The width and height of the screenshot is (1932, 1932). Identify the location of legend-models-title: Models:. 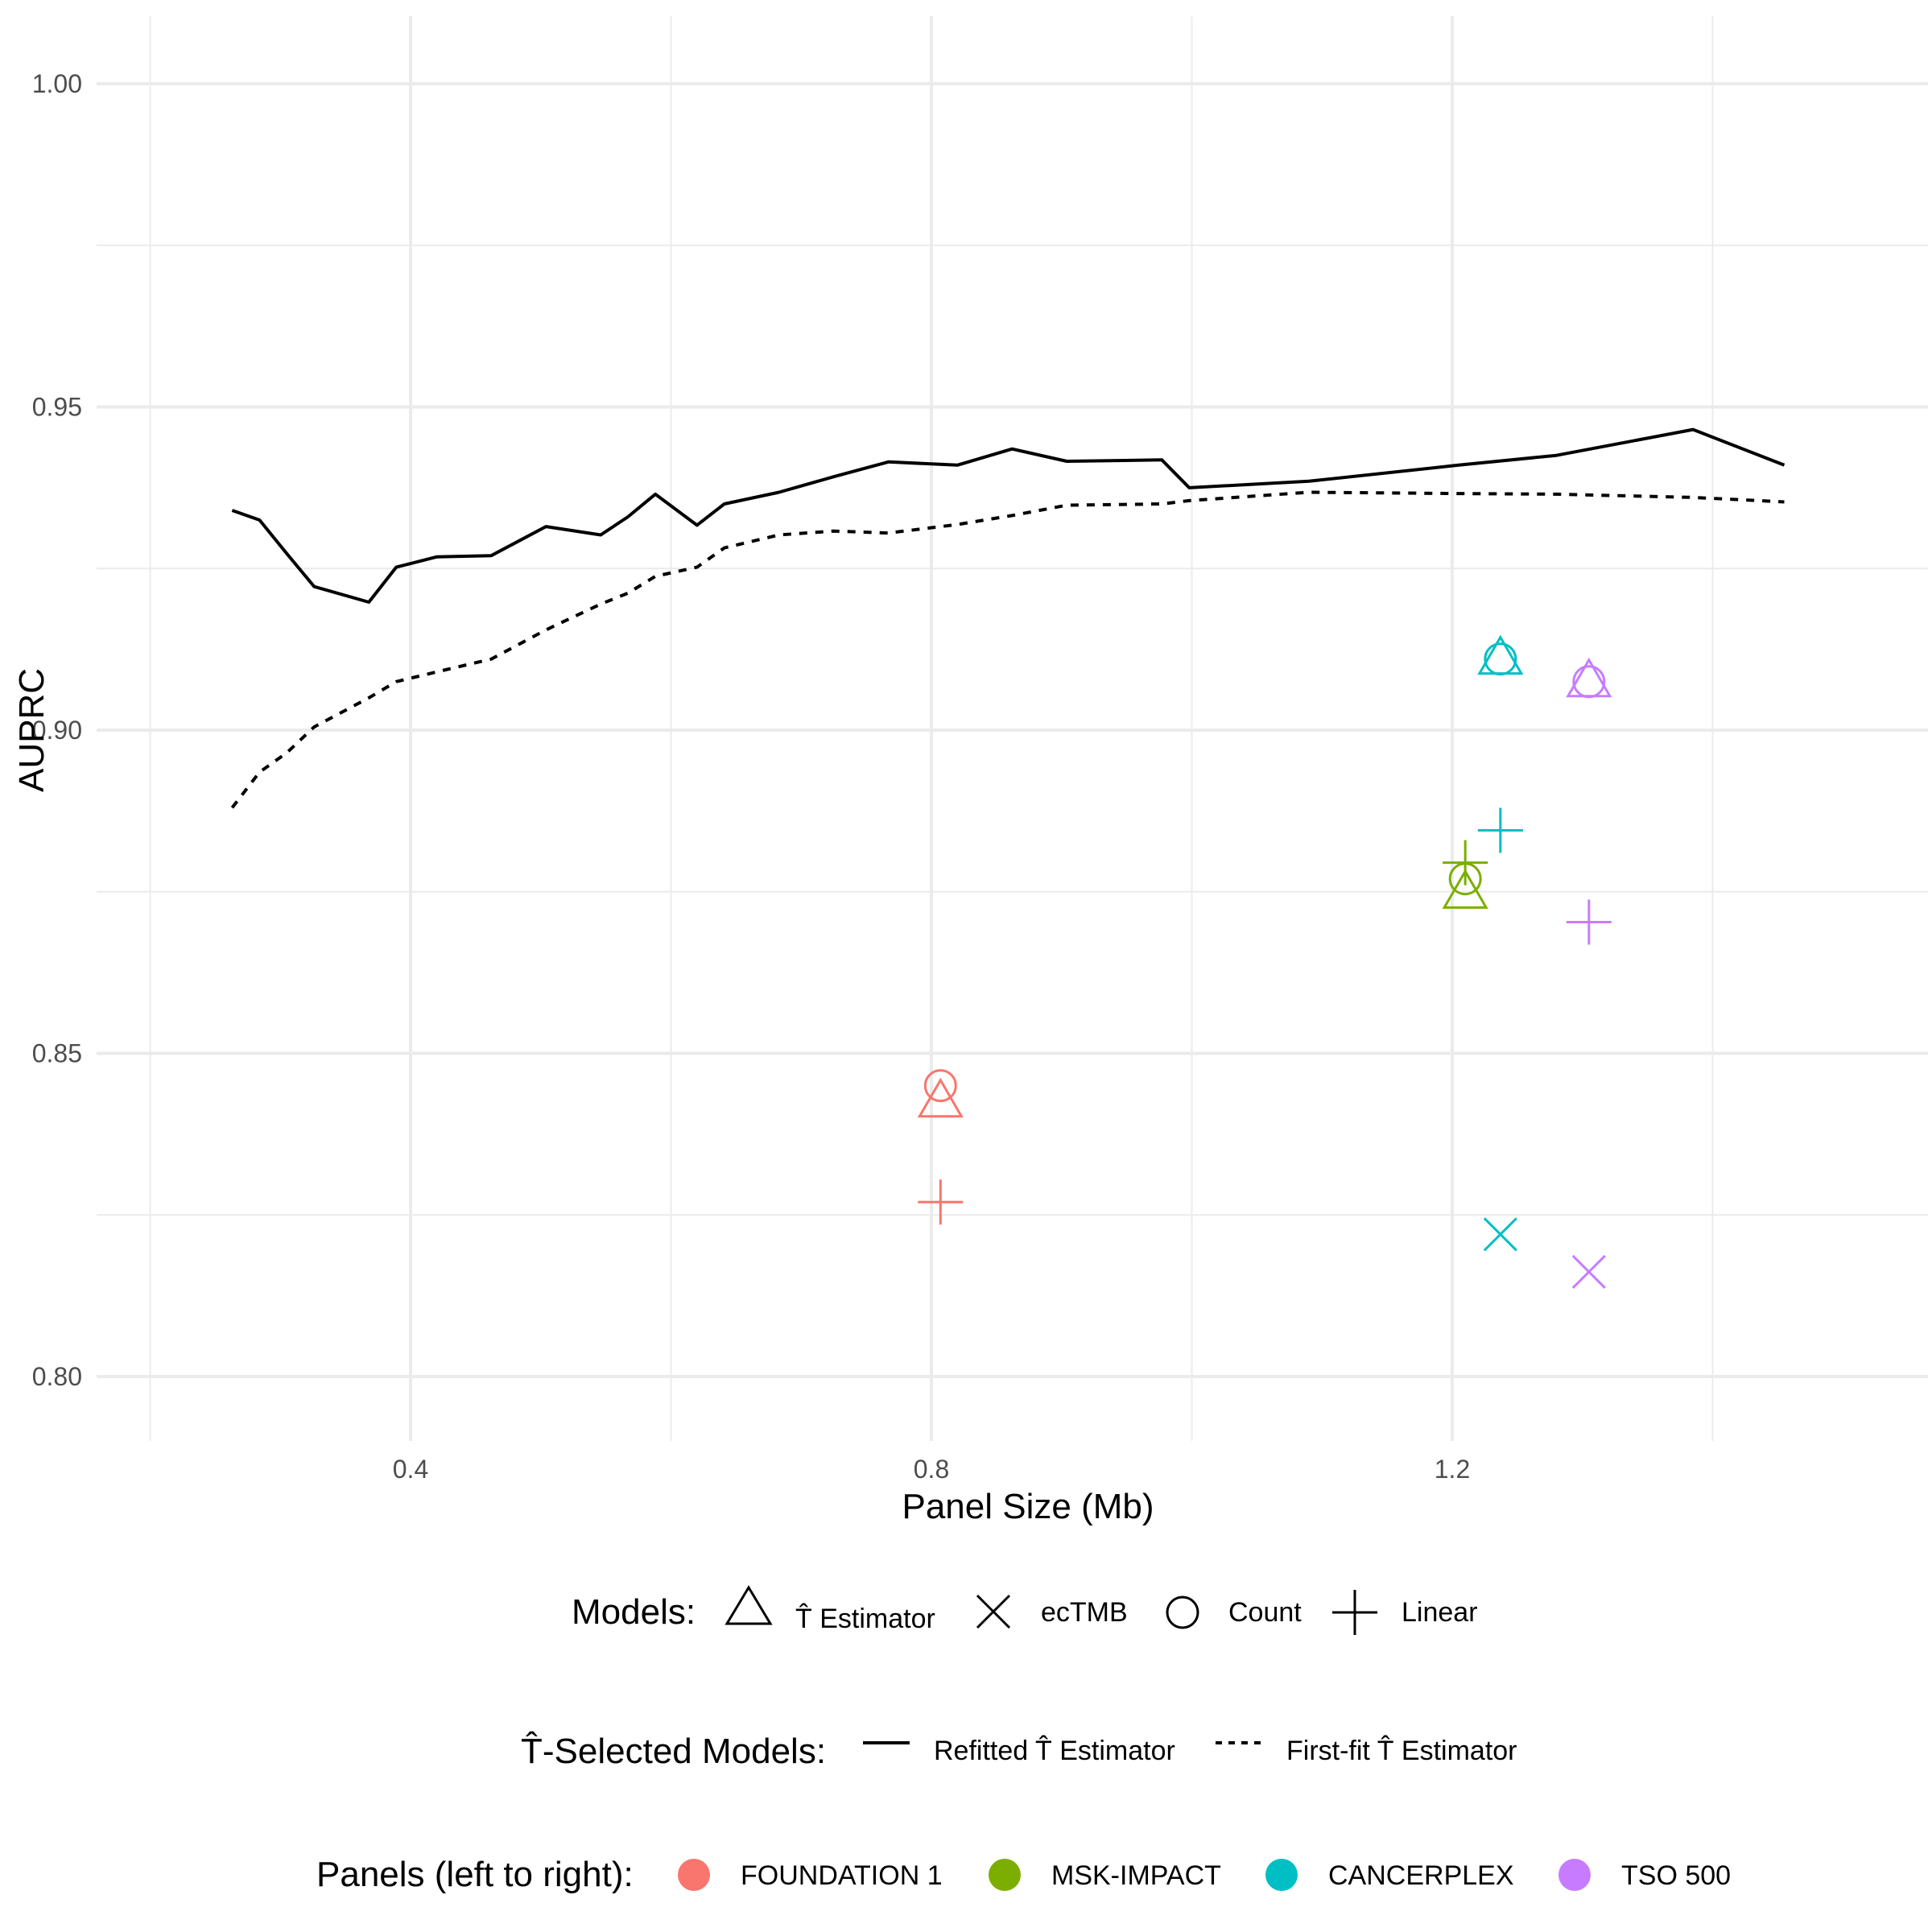
(634, 1612).